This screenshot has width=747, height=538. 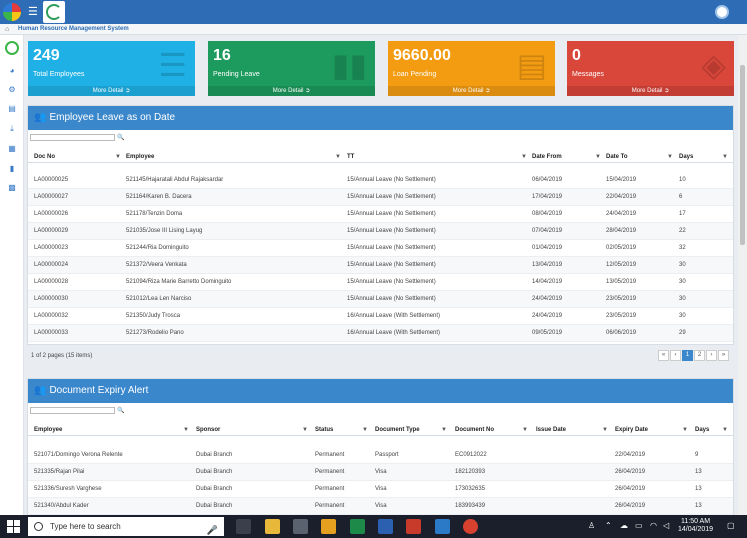 I want to click on volume-icon: ◁, so click(x=666, y=525).